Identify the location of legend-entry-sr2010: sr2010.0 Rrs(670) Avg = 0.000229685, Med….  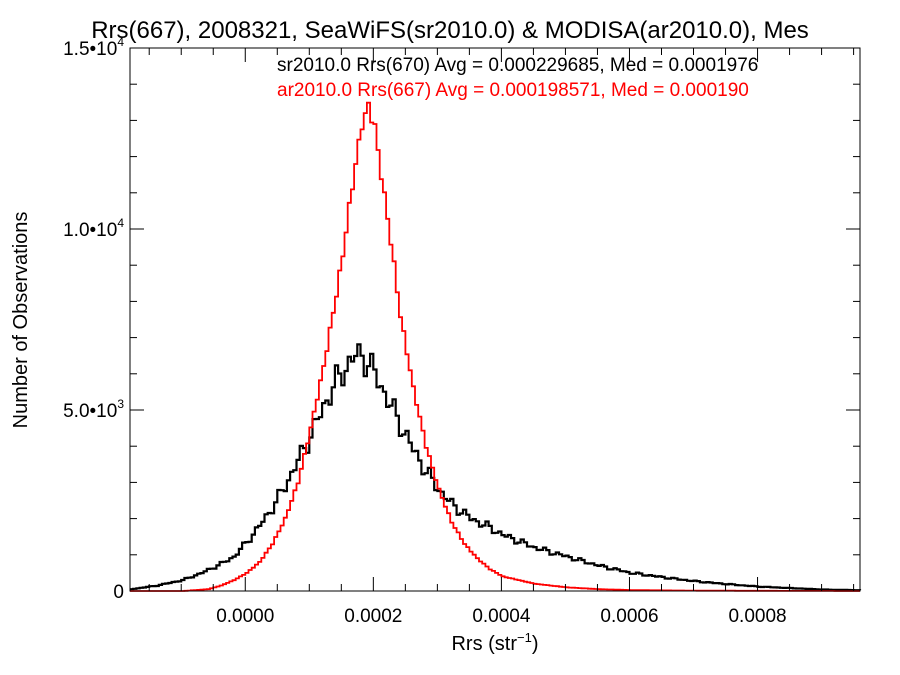
(517, 65).